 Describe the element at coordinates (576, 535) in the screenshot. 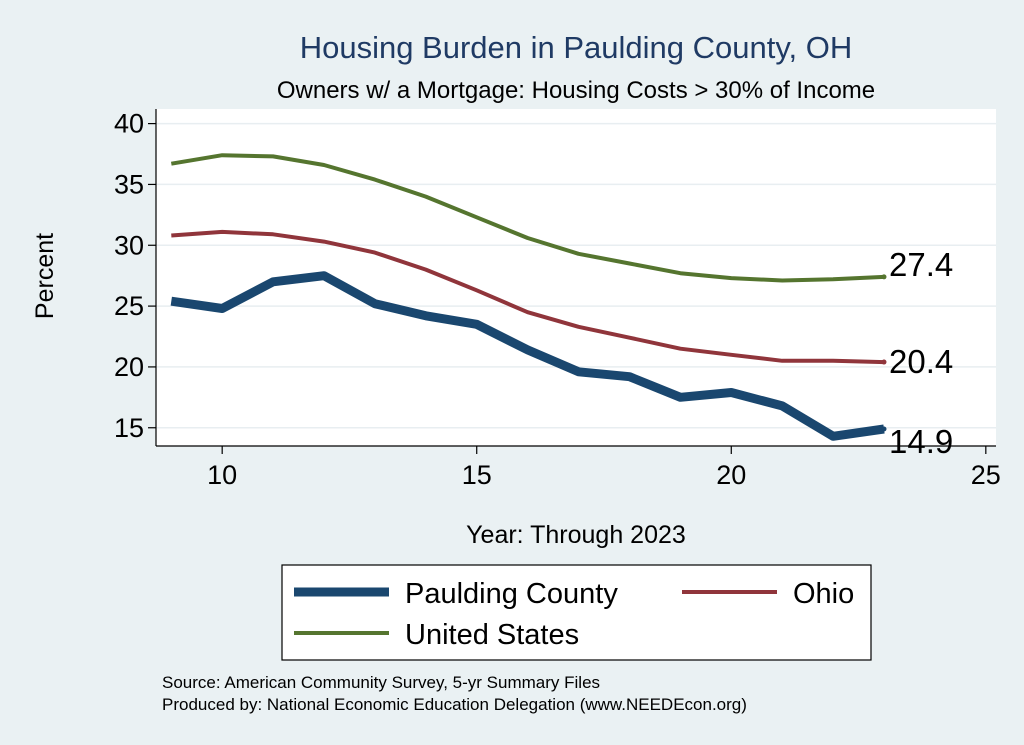

I see `x-axis-label: Year: Through 2023` at that location.